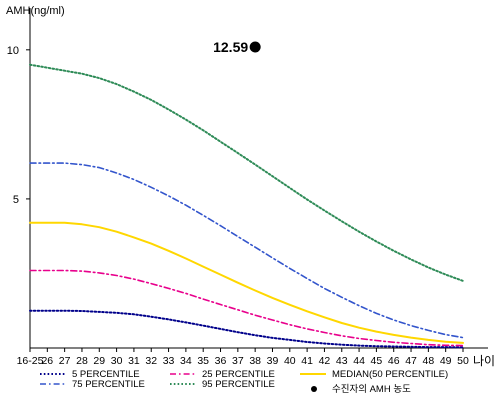 The width and height of the screenshot is (500, 405). What do you see at coordinates (238, 361) in the screenshot?
I see `x-tick-label: 37` at bounding box center [238, 361].